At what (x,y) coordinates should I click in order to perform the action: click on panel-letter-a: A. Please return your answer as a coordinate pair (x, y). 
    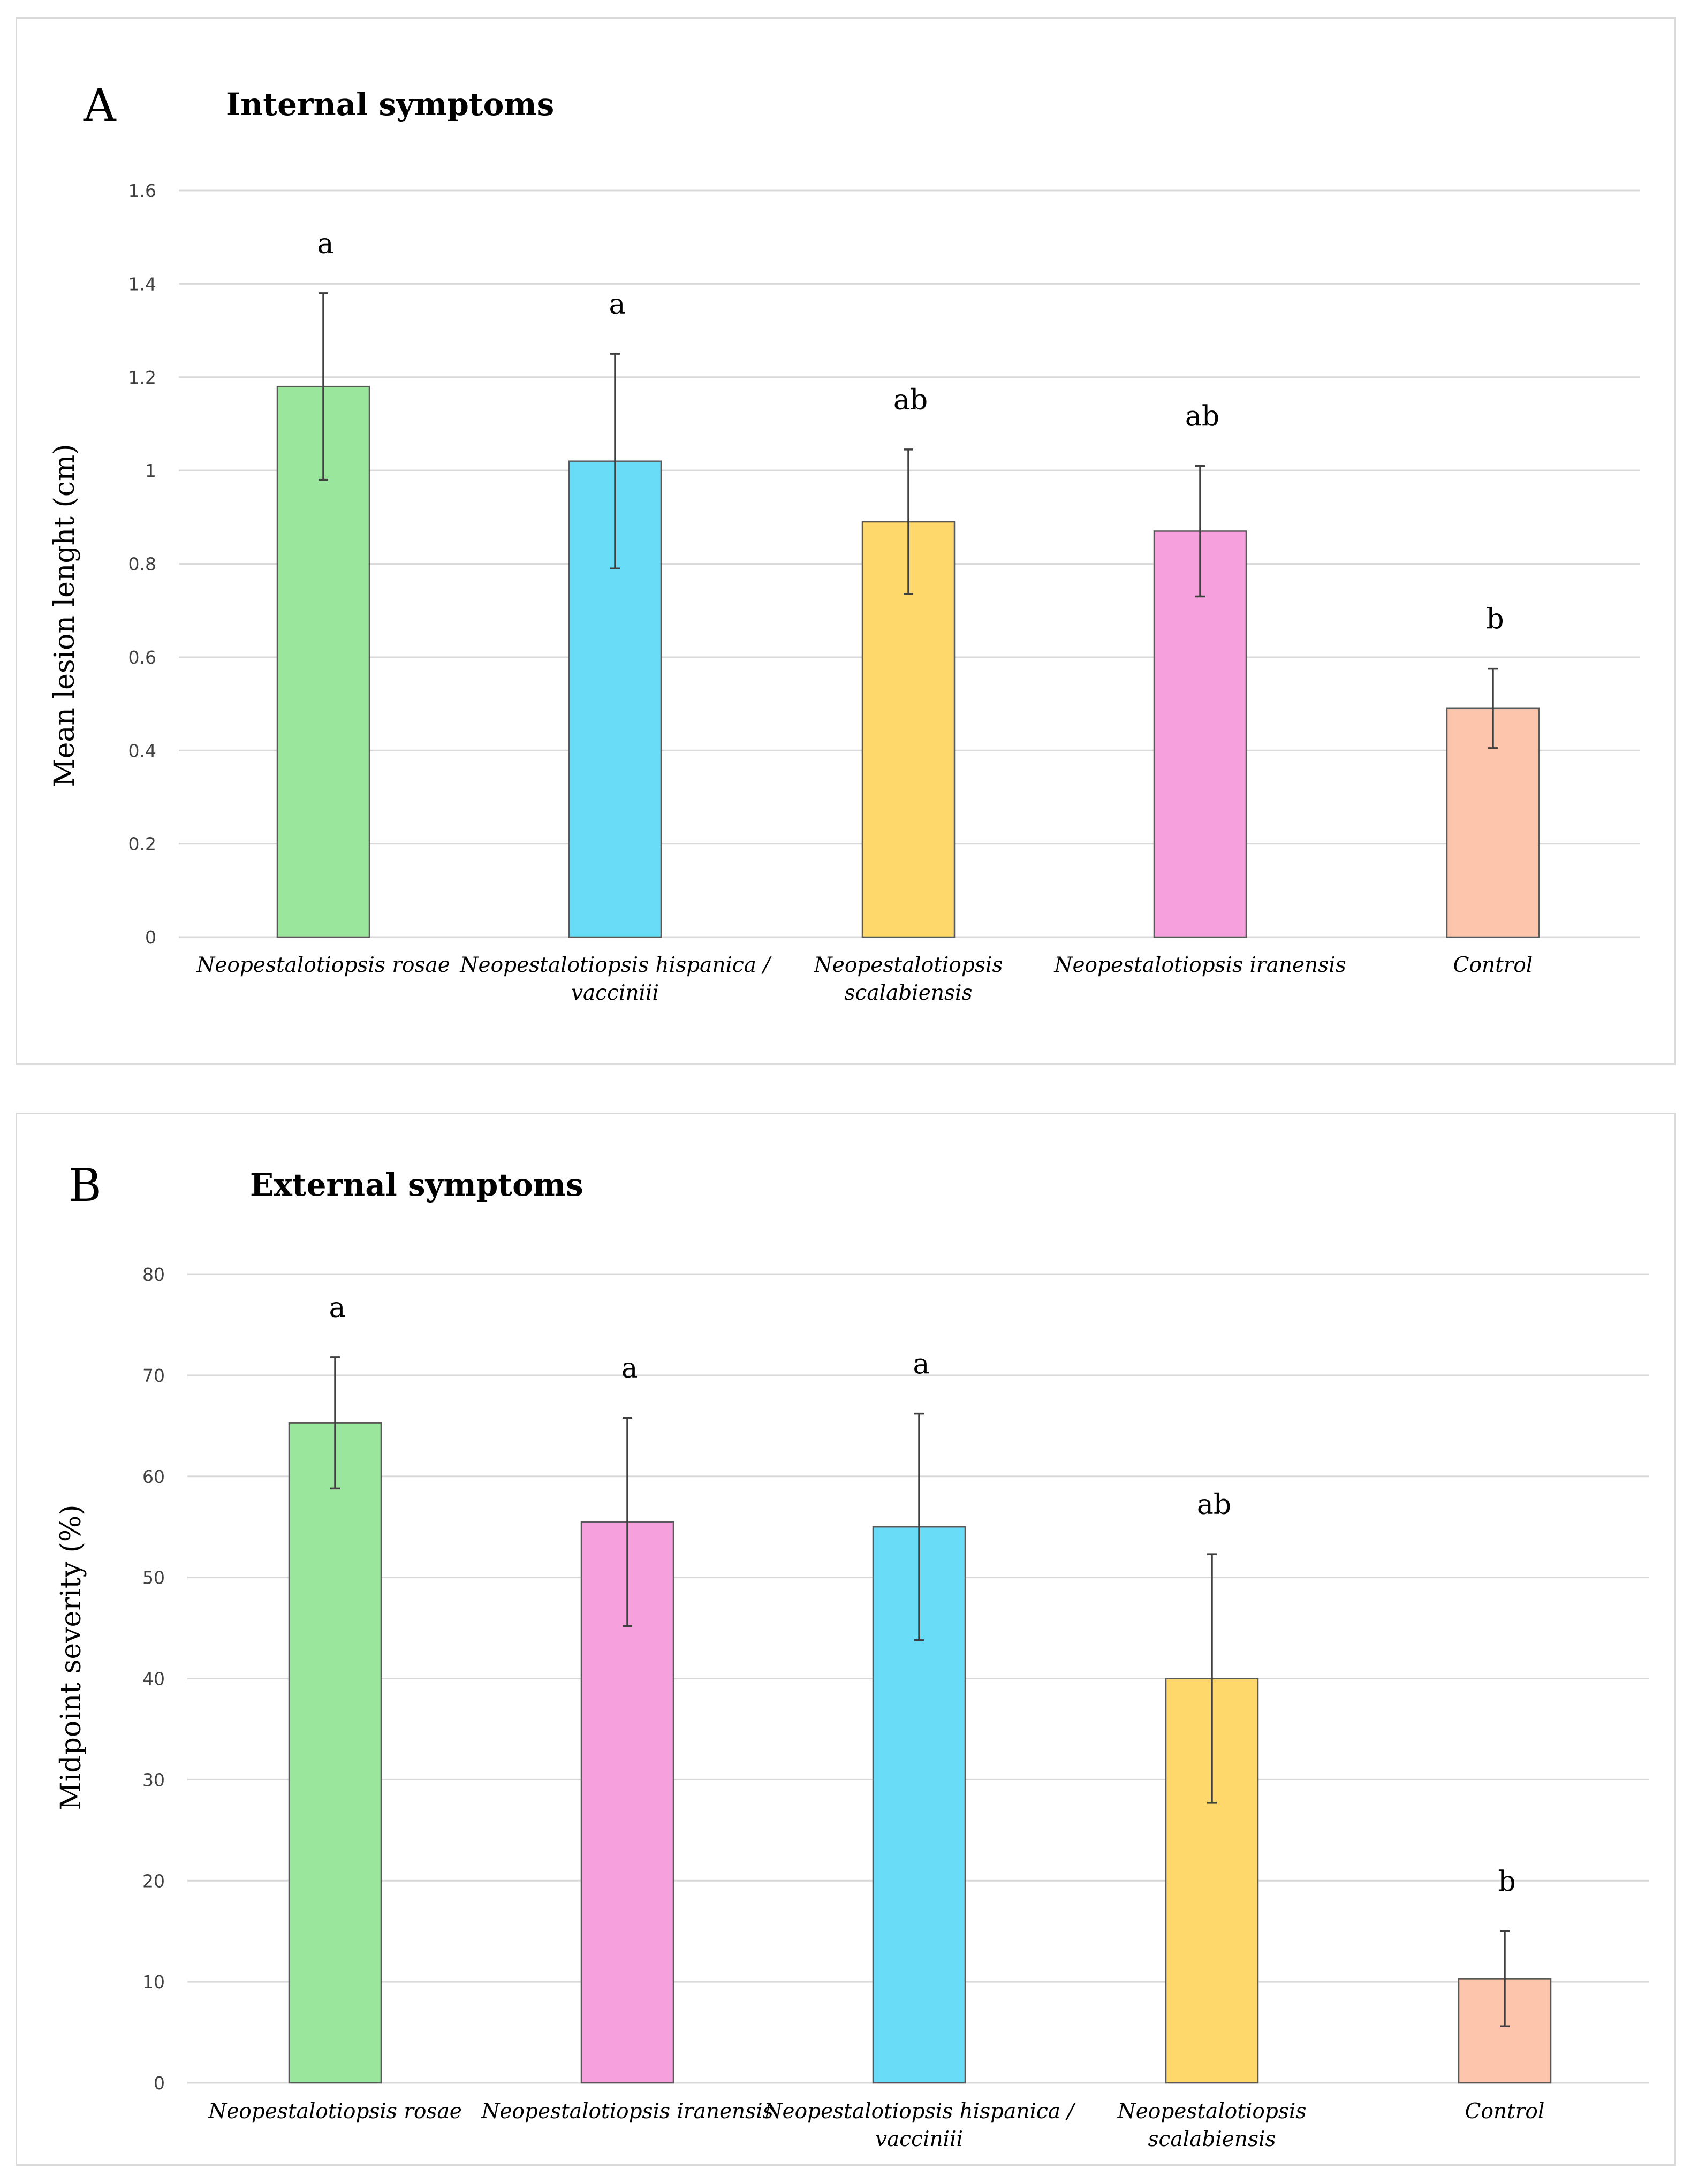
    Looking at the image, I should click on (100, 105).